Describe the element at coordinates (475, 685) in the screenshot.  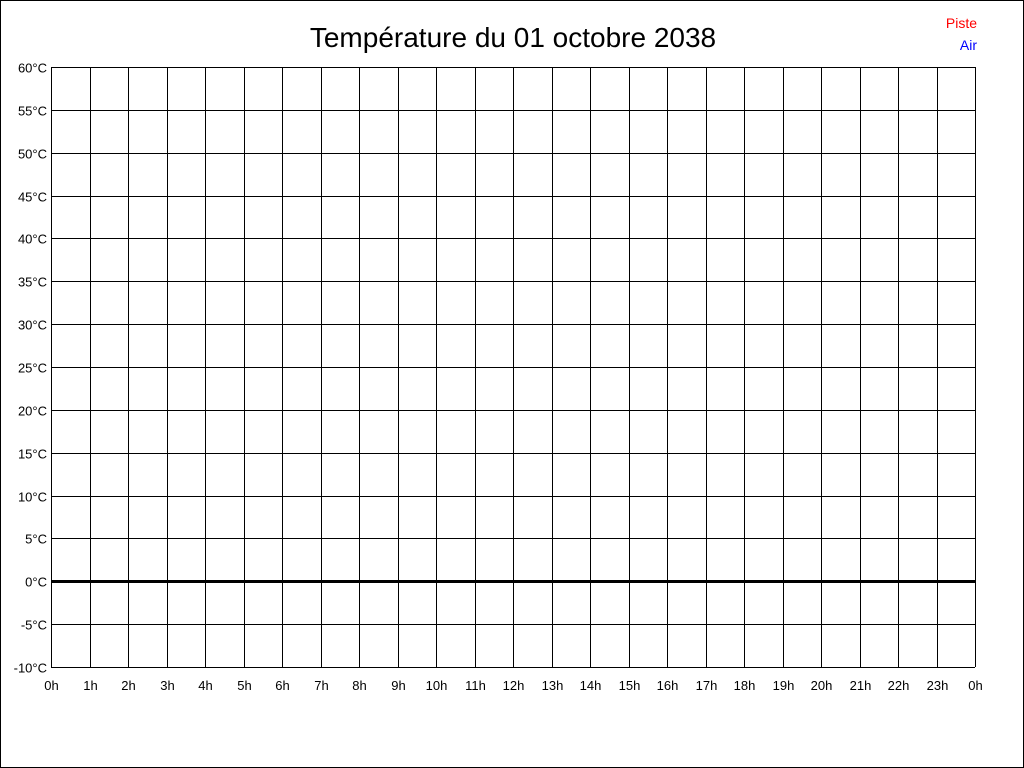
I see `x-tick-label: 11h` at that location.